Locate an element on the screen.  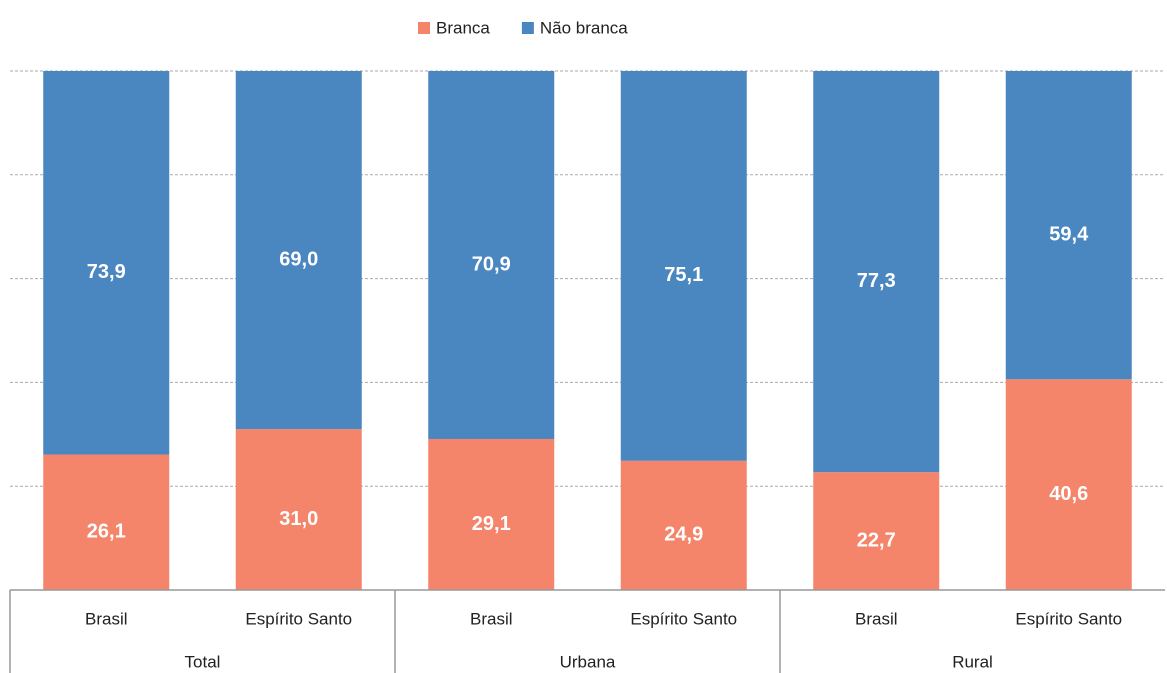
data-label: 26,1 is located at coordinates (106, 532).